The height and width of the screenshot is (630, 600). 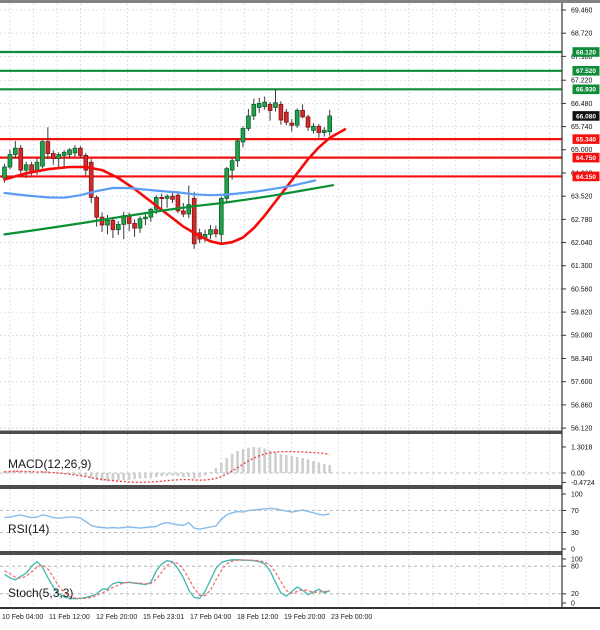 I want to click on price-badge-label: 64.750, so click(x=586, y=158).